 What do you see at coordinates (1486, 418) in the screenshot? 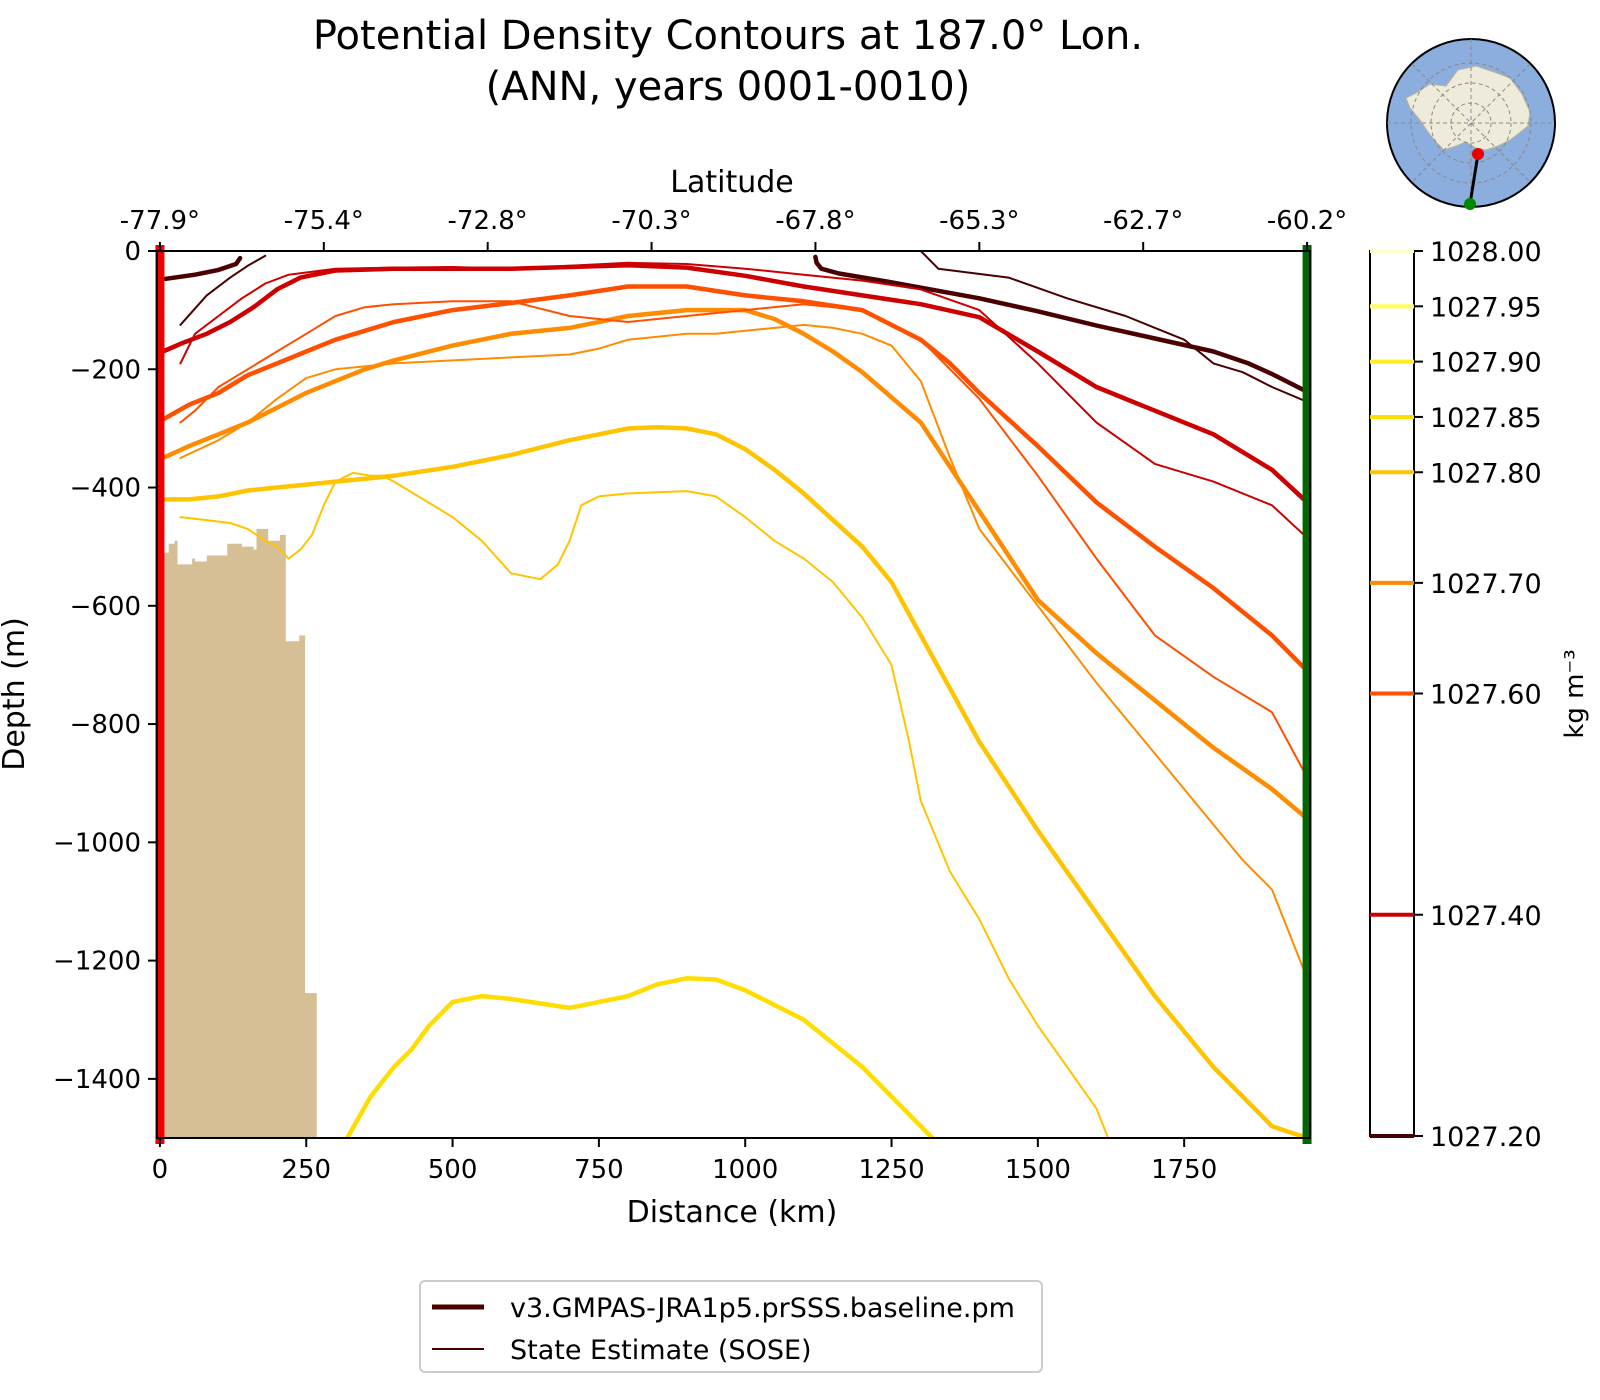
I see `colorbar-tick-label-1027.85: 1027.85` at bounding box center [1486, 418].